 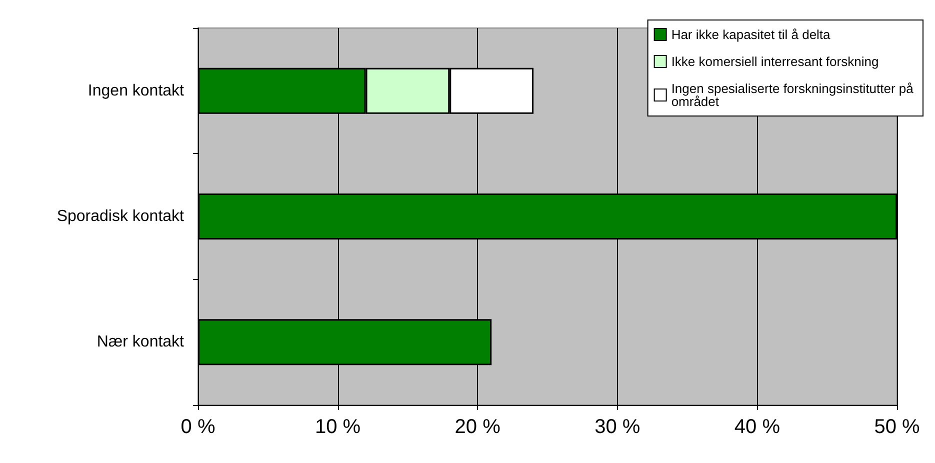 I want to click on y-tick-label: Ingen kontakt, so click(x=136, y=91).